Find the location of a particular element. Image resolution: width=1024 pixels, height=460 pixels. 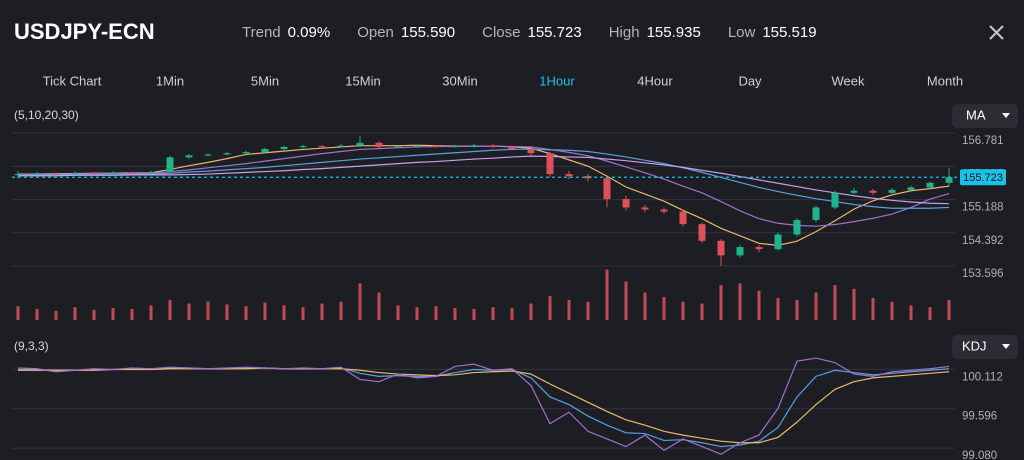

close-button is located at coordinates (996, 32).